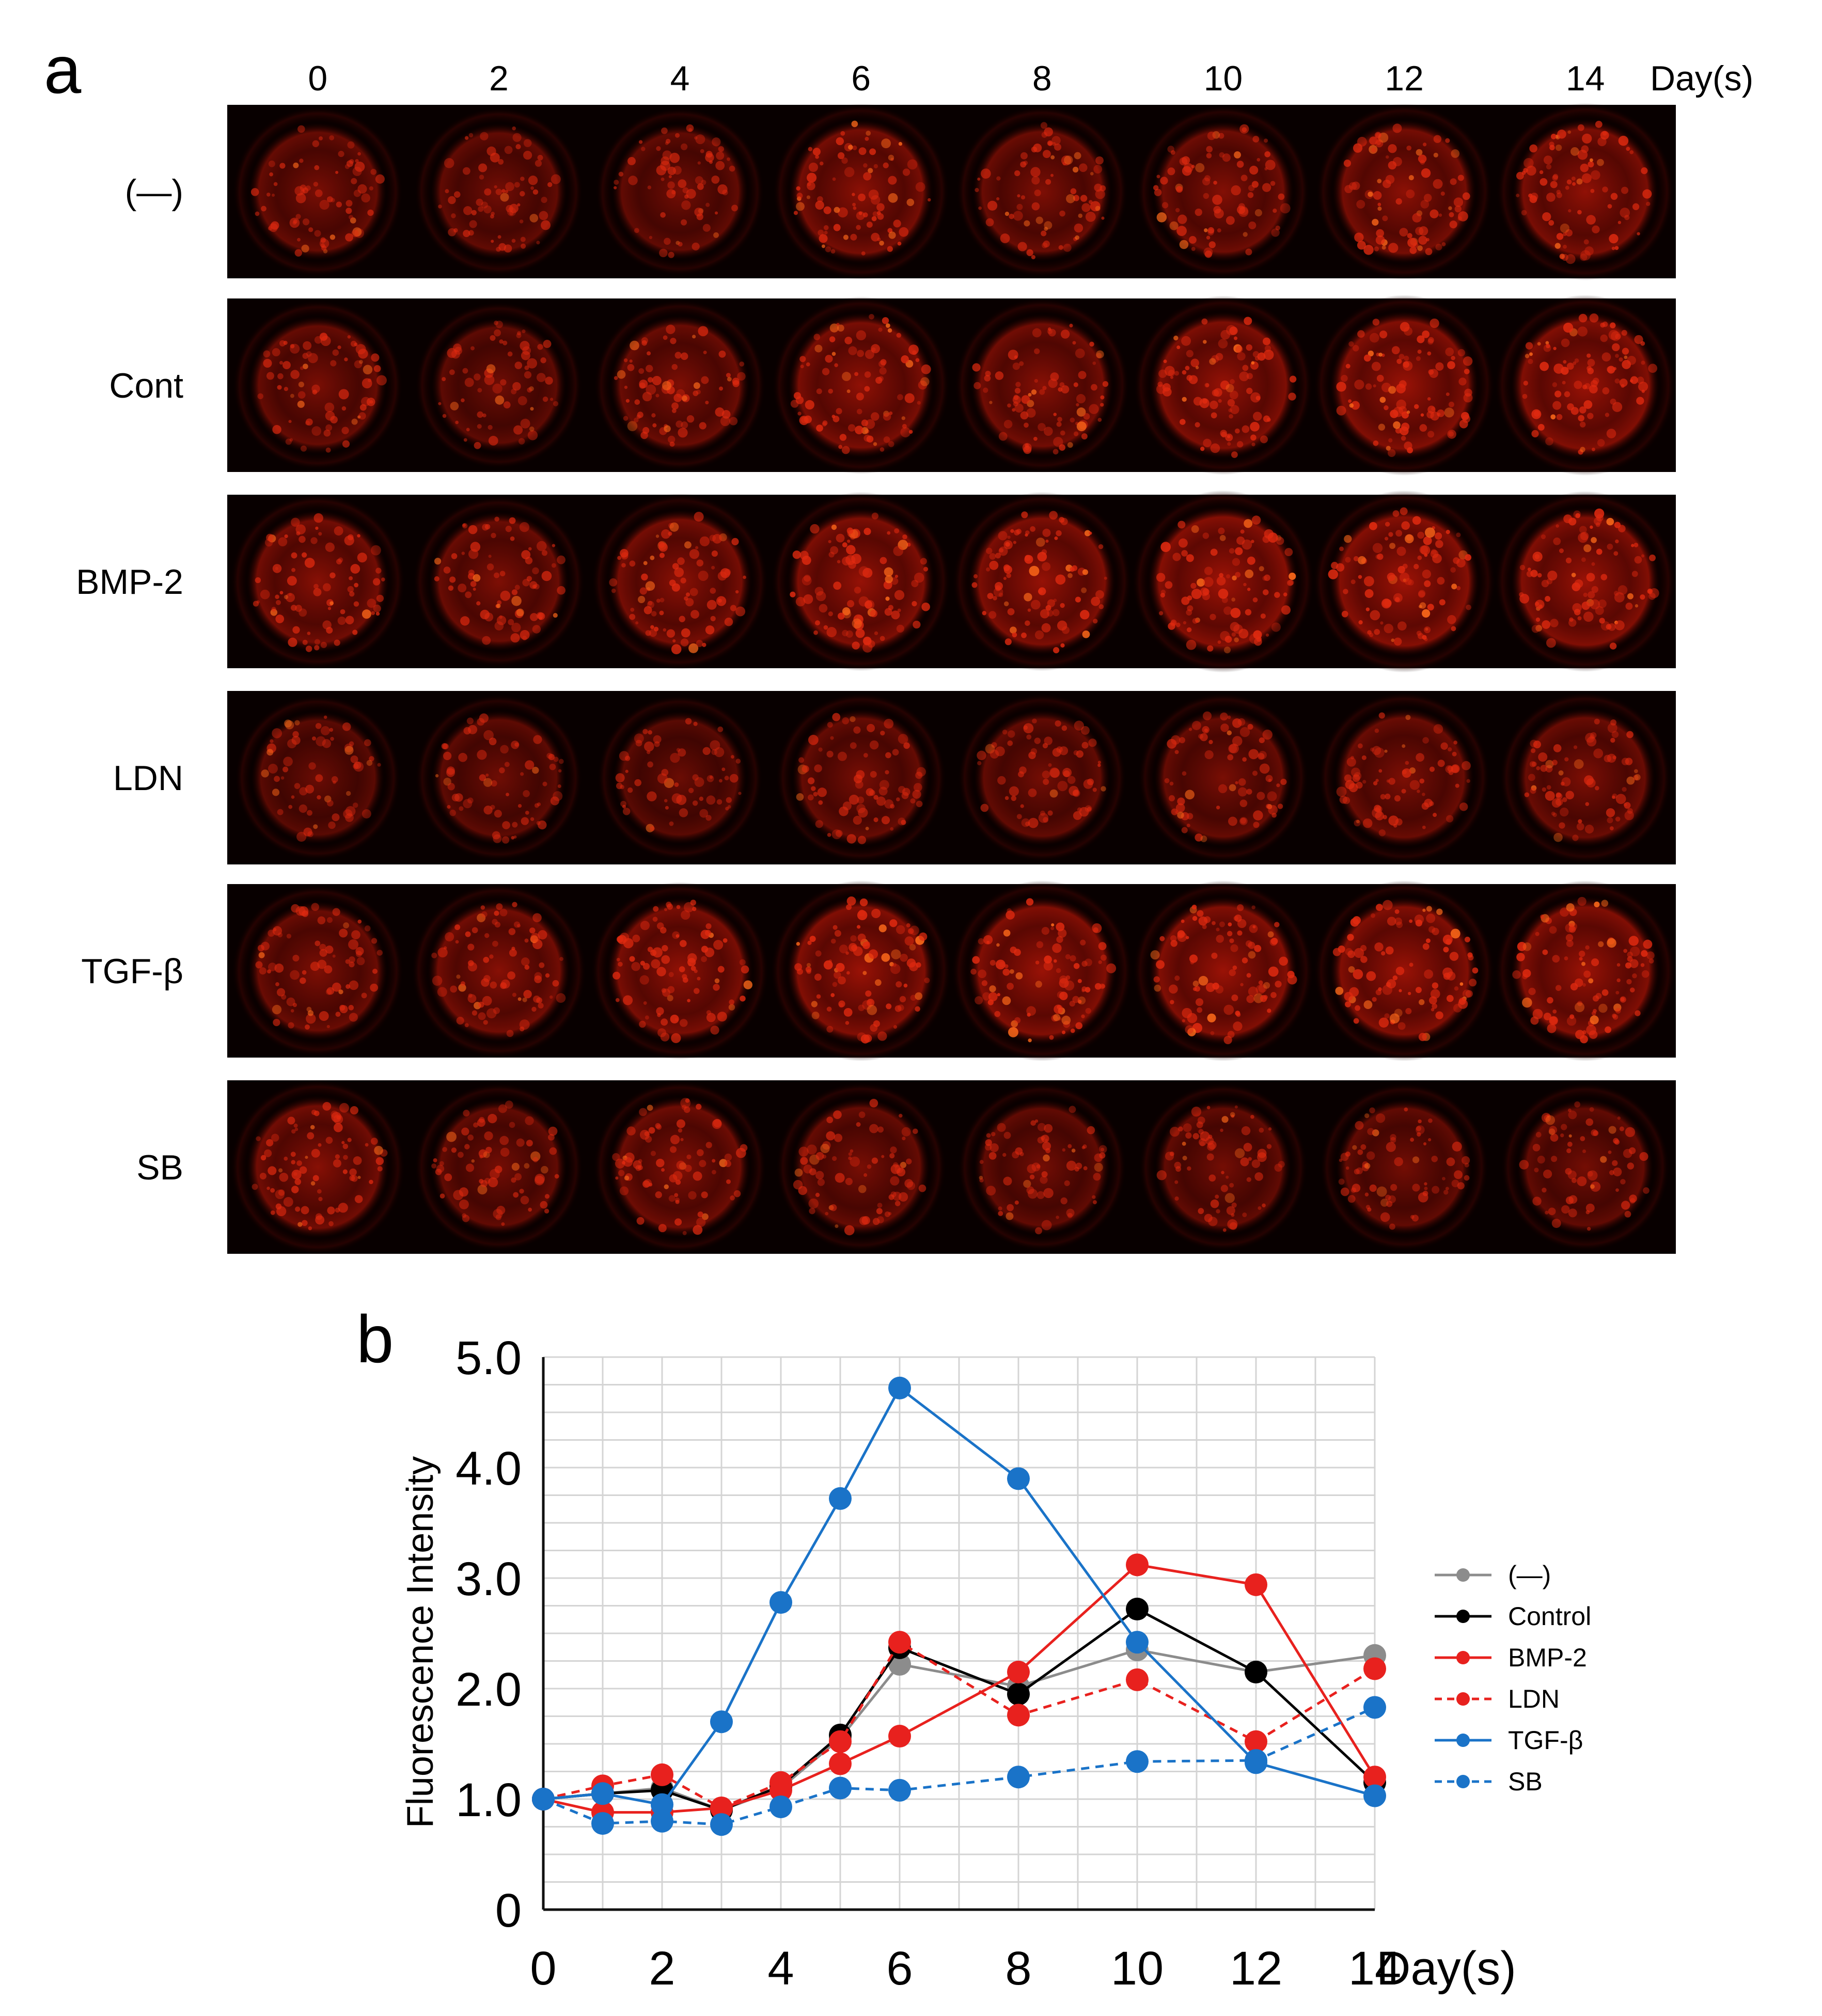  Describe the element at coordinates (1375, 1707) in the screenshot. I see `data-point-sb-x14` at that location.